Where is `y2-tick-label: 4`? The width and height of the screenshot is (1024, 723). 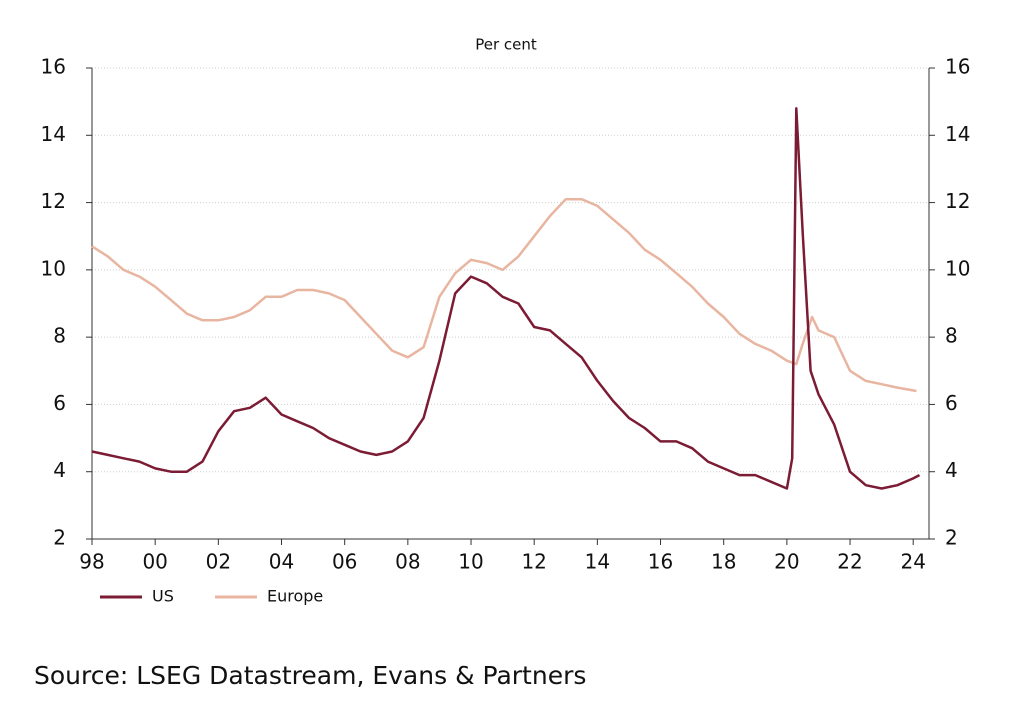 y2-tick-label: 4 is located at coordinates (951, 470).